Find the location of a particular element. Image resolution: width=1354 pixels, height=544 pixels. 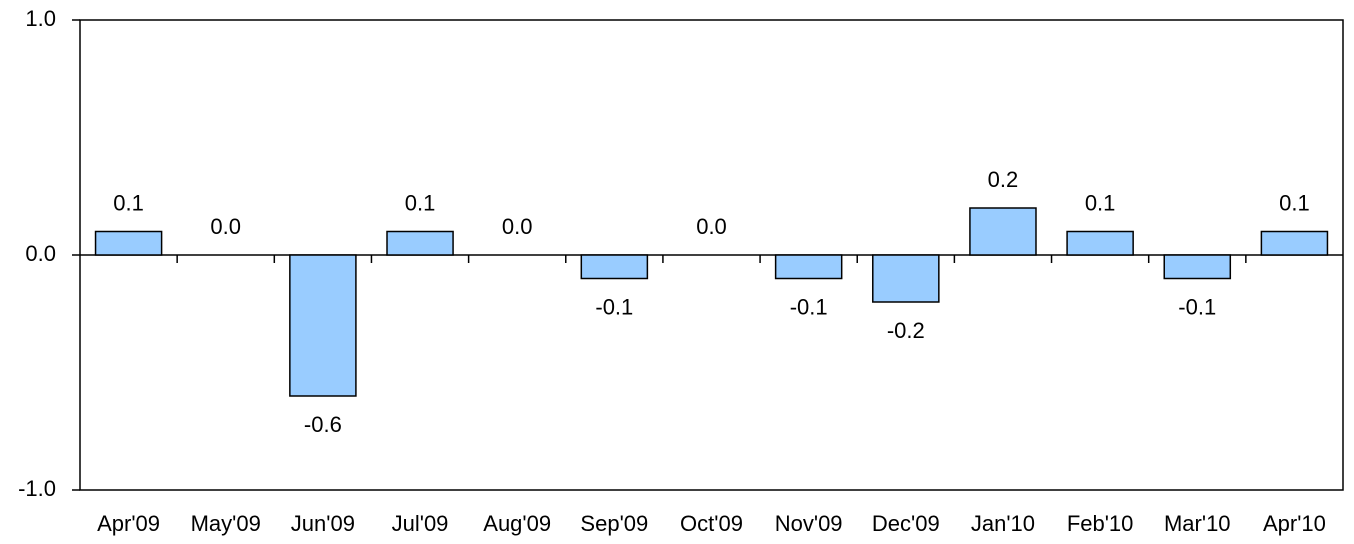

value-label: -0.6 is located at coordinates (323, 424).